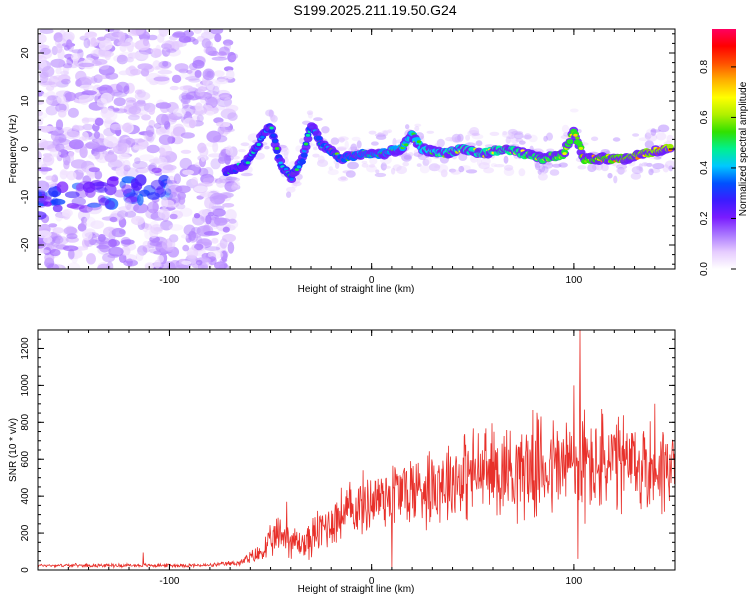 Image resolution: width=750 pixels, height=600 pixels. I want to click on colorbar-tick-label: 0.0, so click(704, 269).